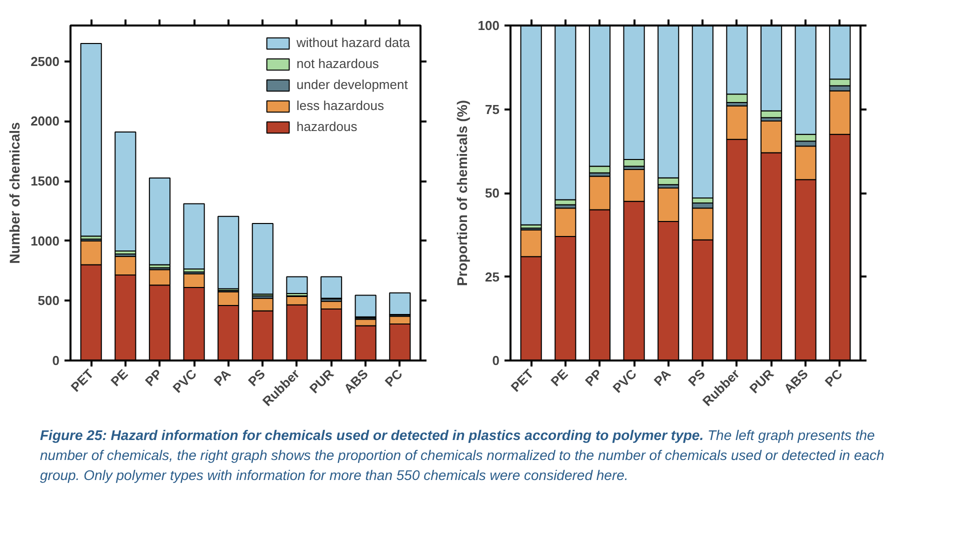  Describe the element at coordinates (45, 121) in the screenshot. I see `y-tick-label: 2000` at that location.